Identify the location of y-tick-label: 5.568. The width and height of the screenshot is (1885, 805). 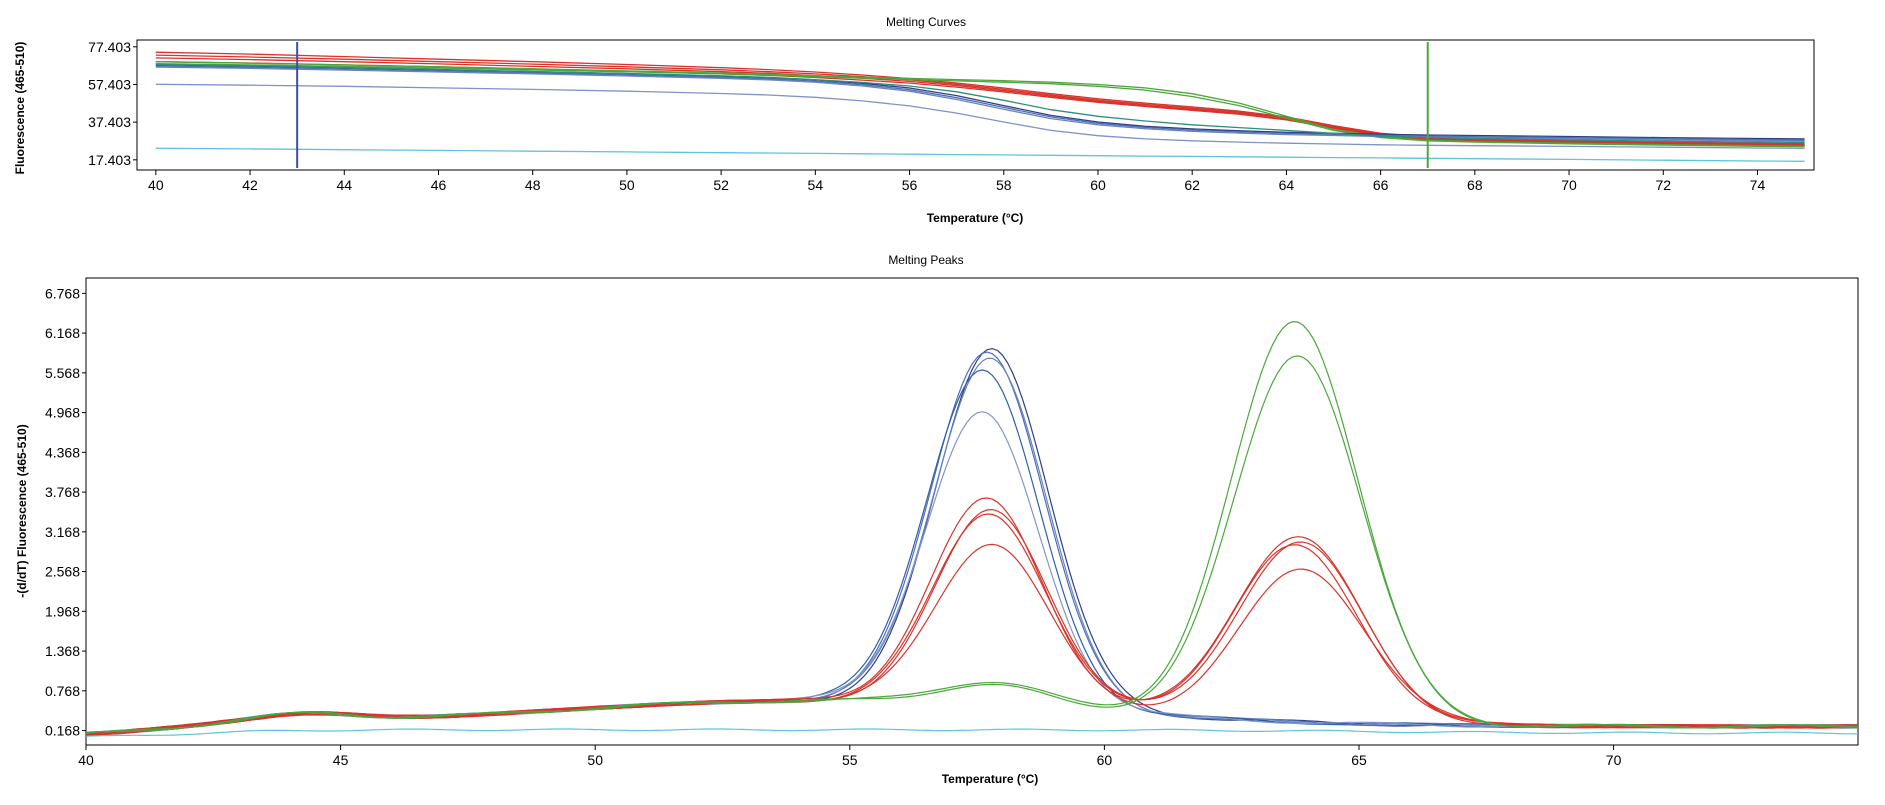
(62, 373).